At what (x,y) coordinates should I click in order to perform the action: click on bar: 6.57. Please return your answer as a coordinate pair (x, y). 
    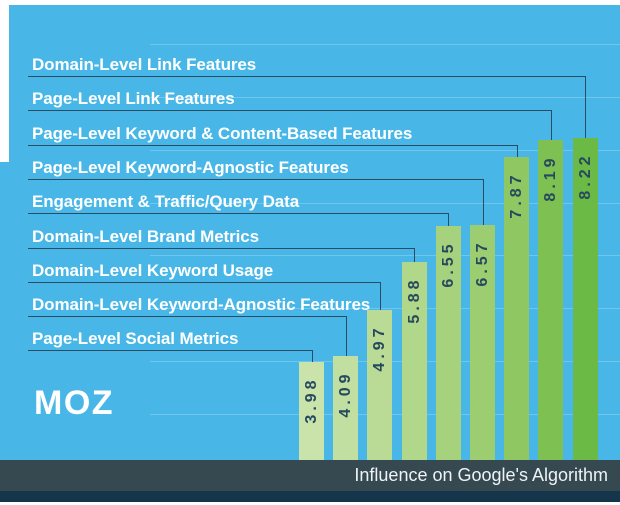
    Looking at the image, I should click on (482, 342).